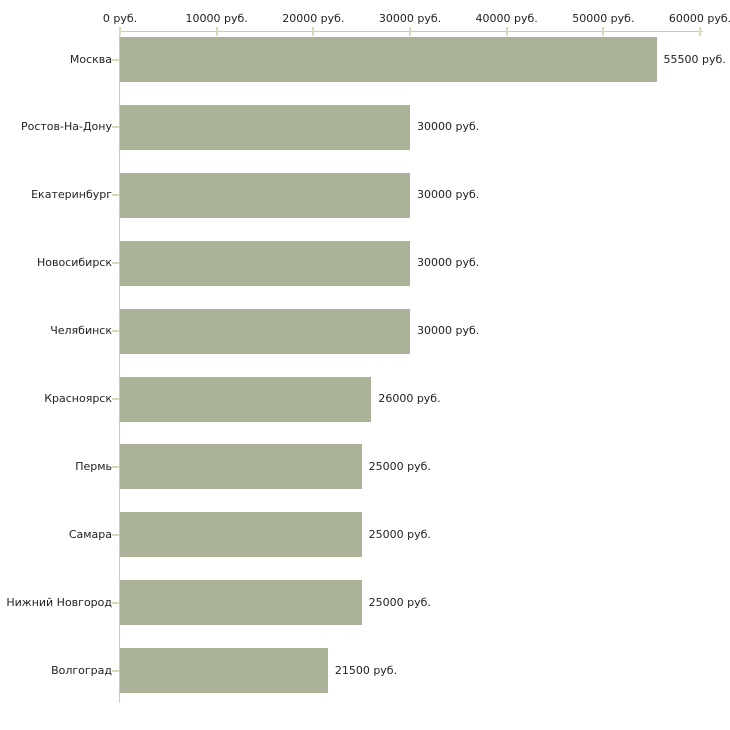  What do you see at coordinates (81, 331) in the screenshot?
I see `category-label: Челябинск` at bounding box center [81, 331].